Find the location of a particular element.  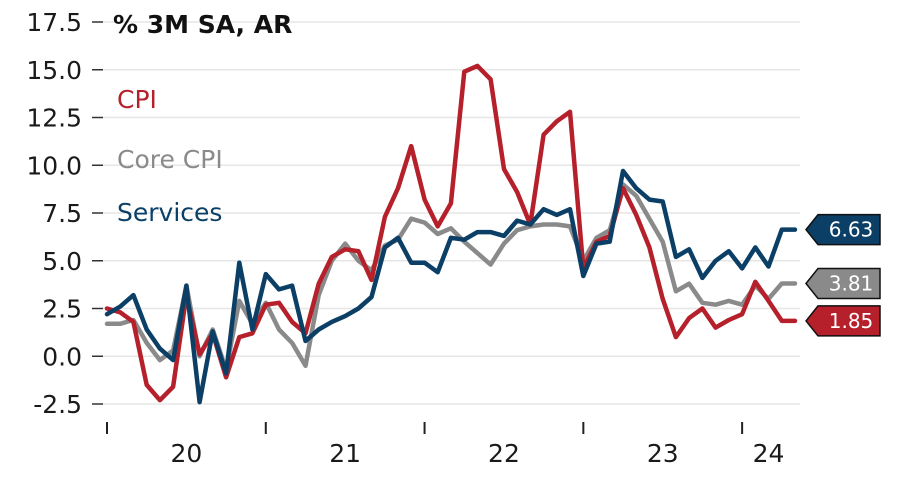

x-tick-label: 20 is located at coordinates (186, 453).